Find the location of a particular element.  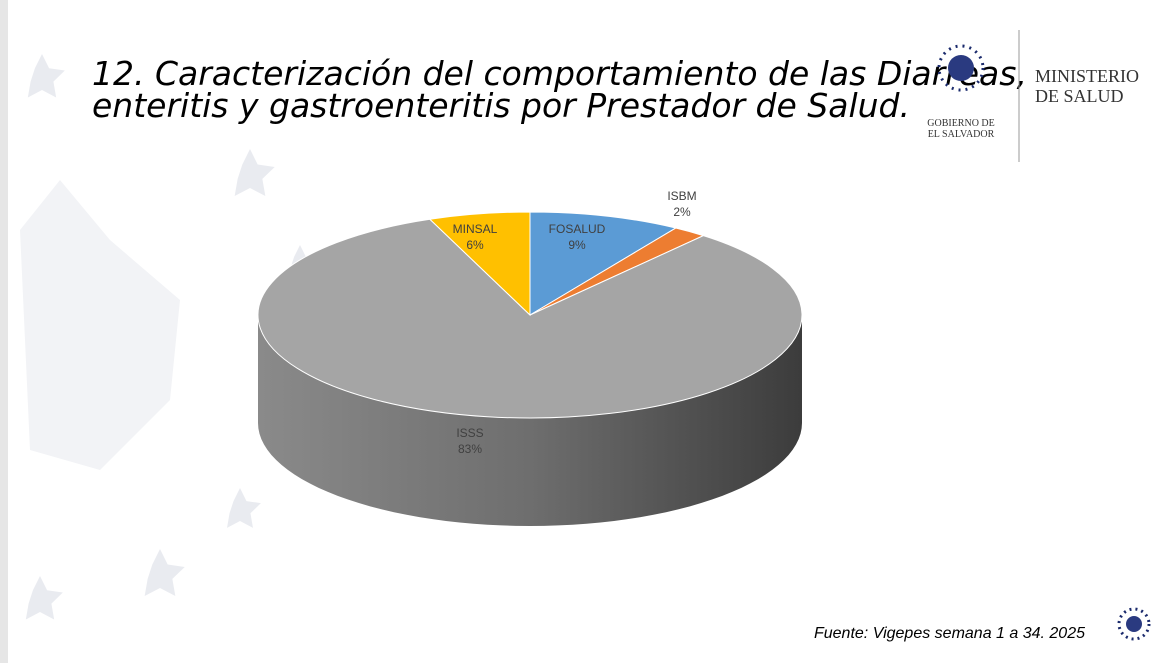

slice-value-label: 9% is located at coordinates (577, 245).